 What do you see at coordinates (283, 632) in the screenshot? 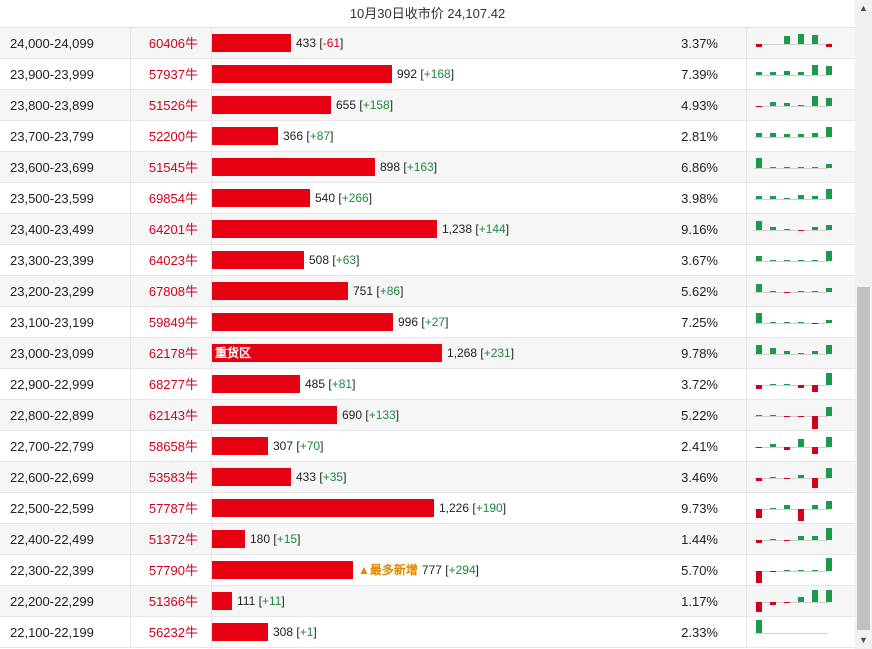
I see `volume-number: 308` at bounding box center [283, 632].